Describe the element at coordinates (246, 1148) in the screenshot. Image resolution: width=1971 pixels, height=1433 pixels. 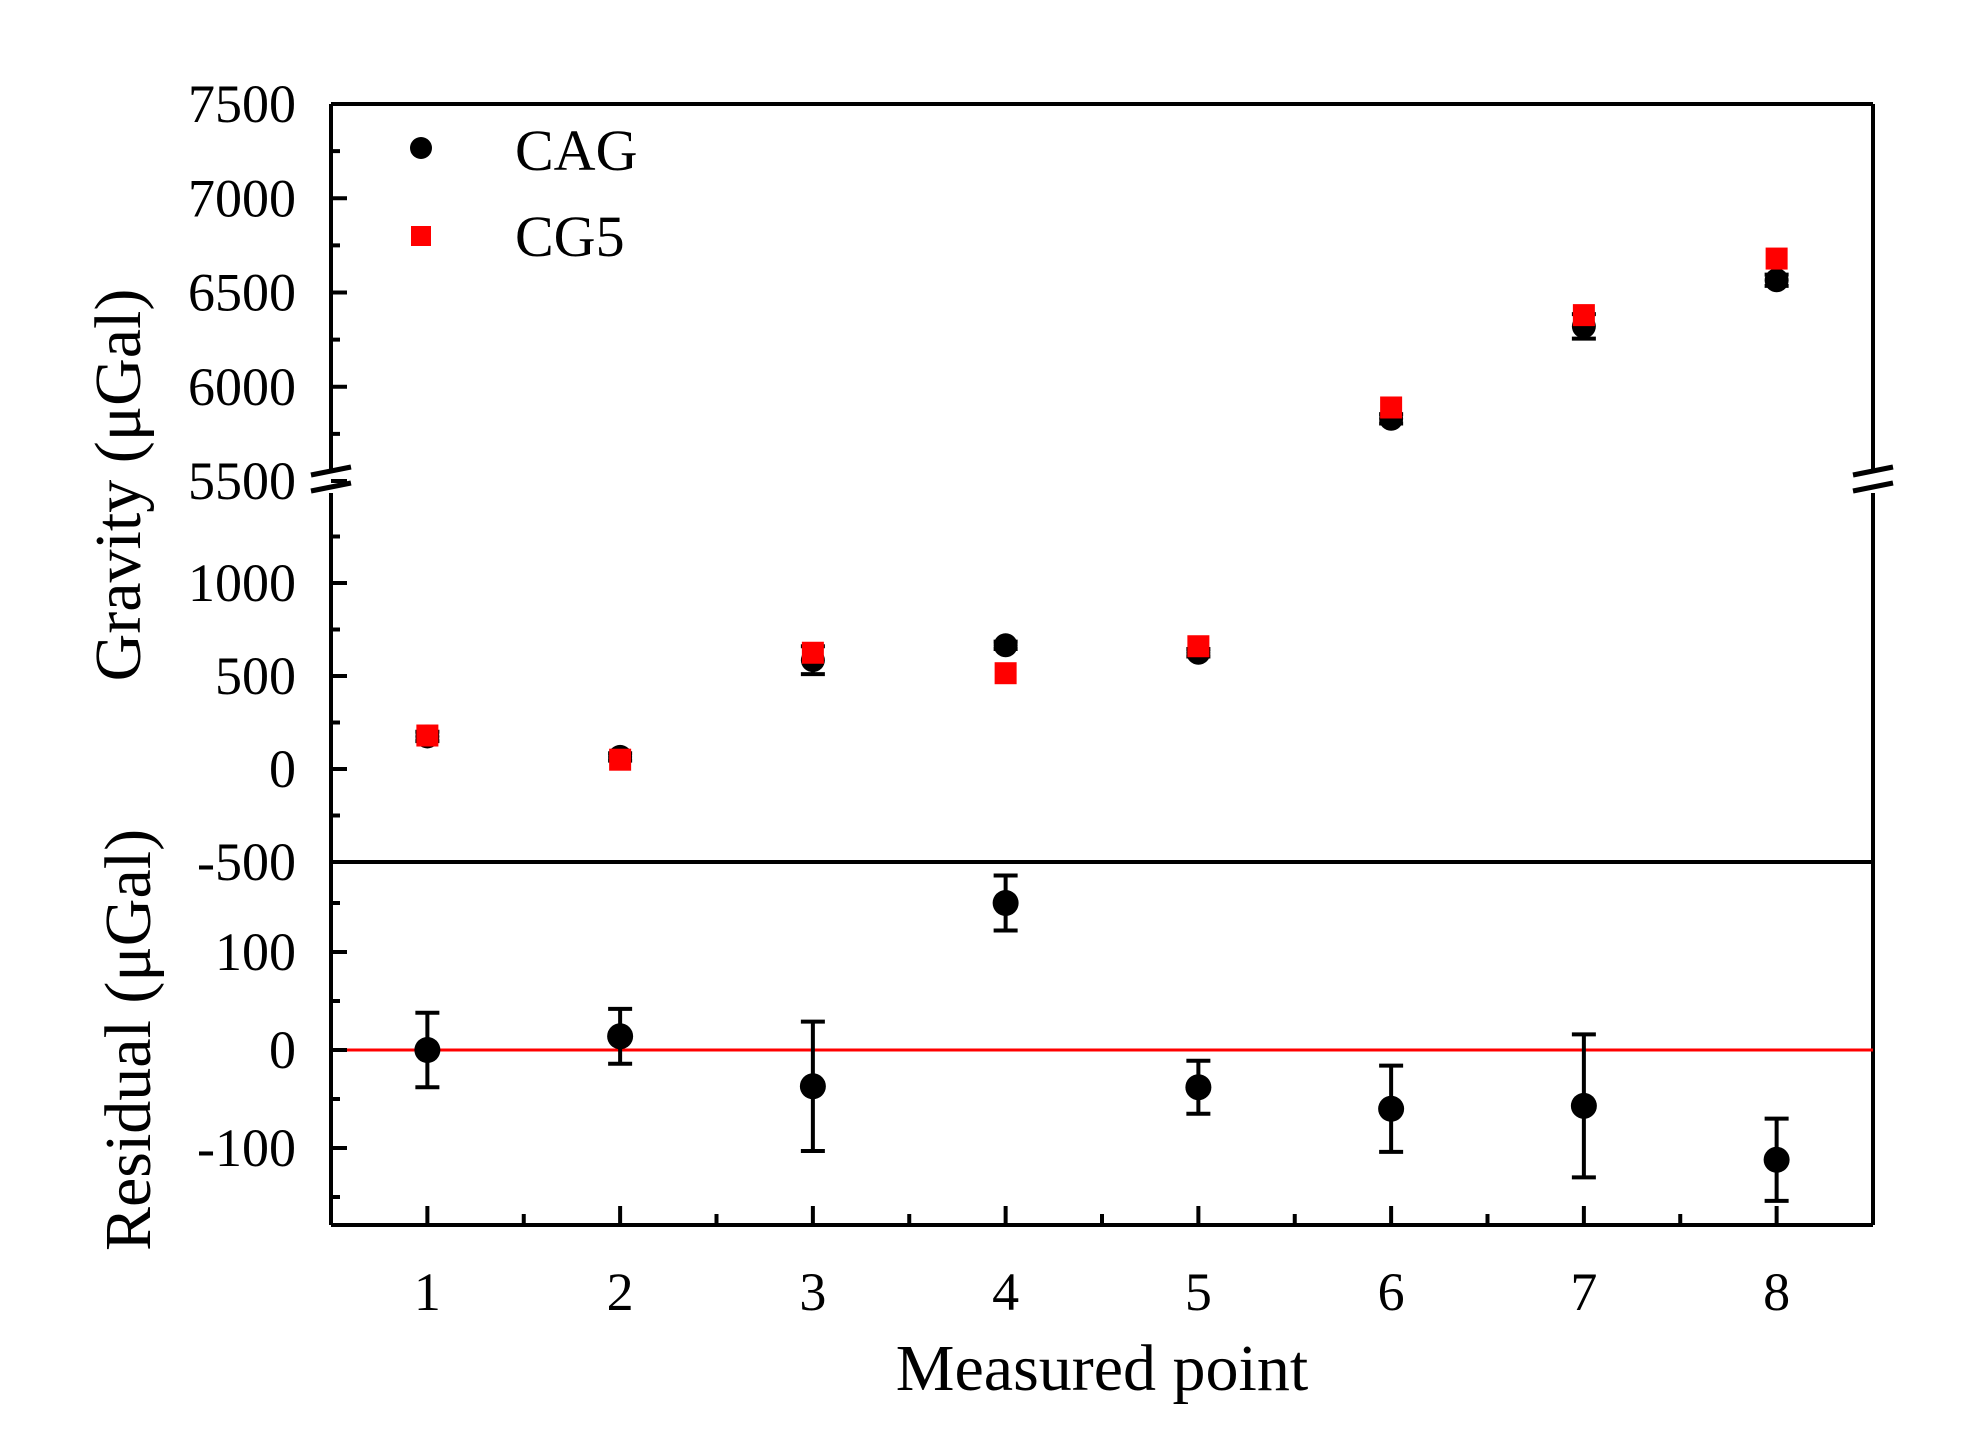
I see `y-tick-label: -100` at that location.